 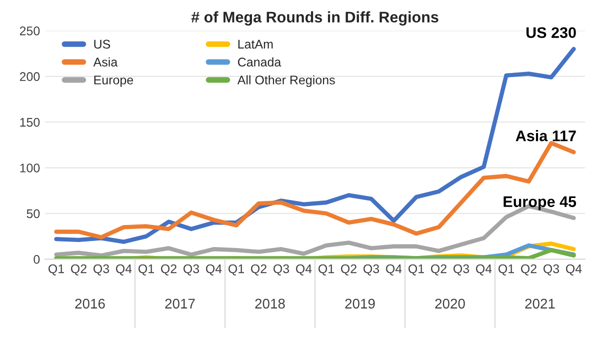 I want to click on annotation: Europe 45, so click(x=540, y=203).